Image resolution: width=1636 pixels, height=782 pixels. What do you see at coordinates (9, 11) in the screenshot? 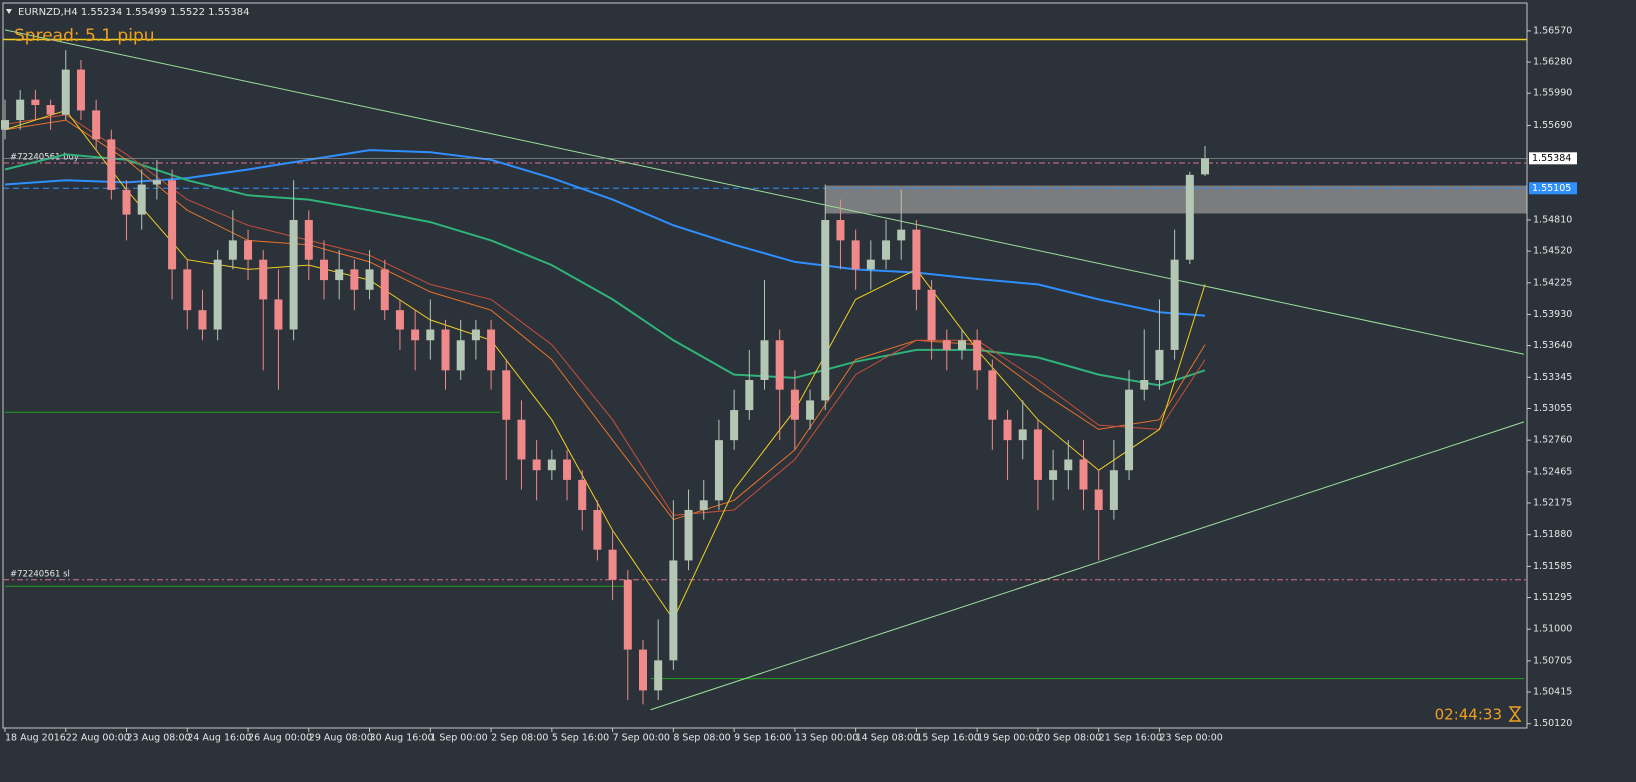
I see `menu-arrow` at bounding box center [9, 11].